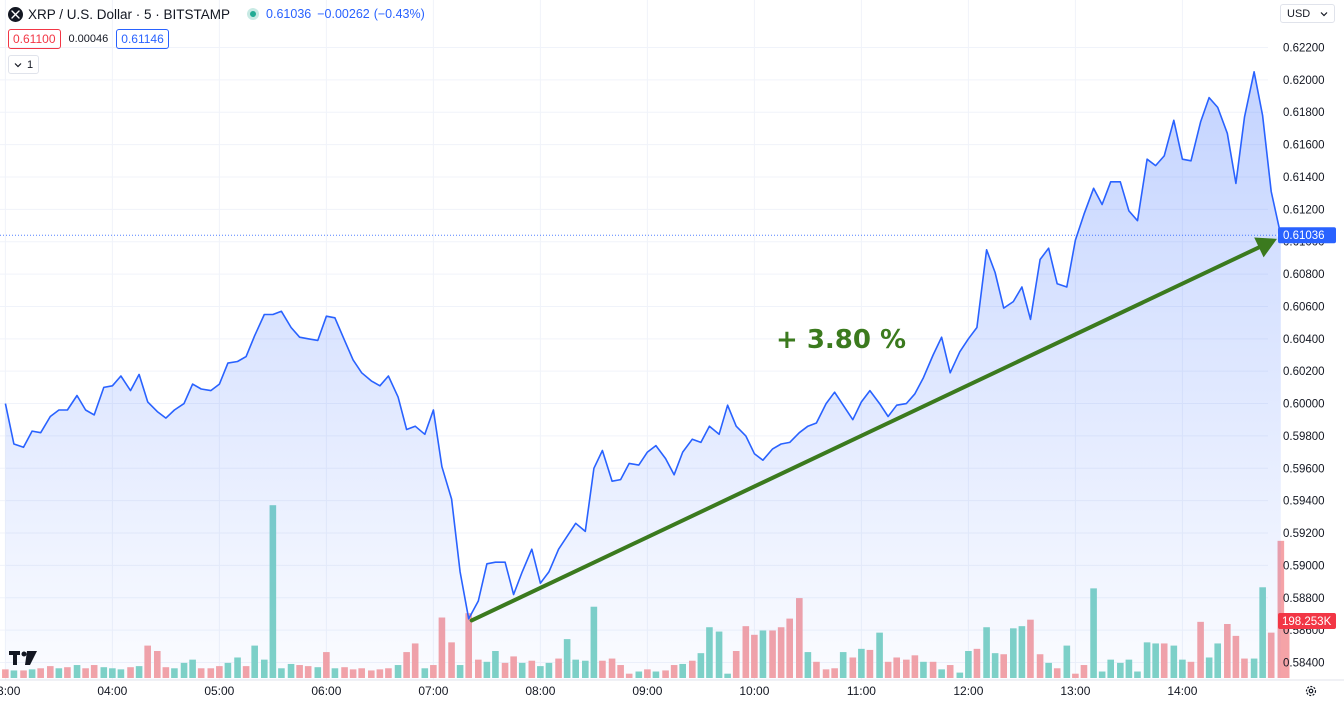 Image resolution: width=1344 pixels, height=703 pixels. I want to click on price-tick-label: 0.58800, so click(1304, 599).